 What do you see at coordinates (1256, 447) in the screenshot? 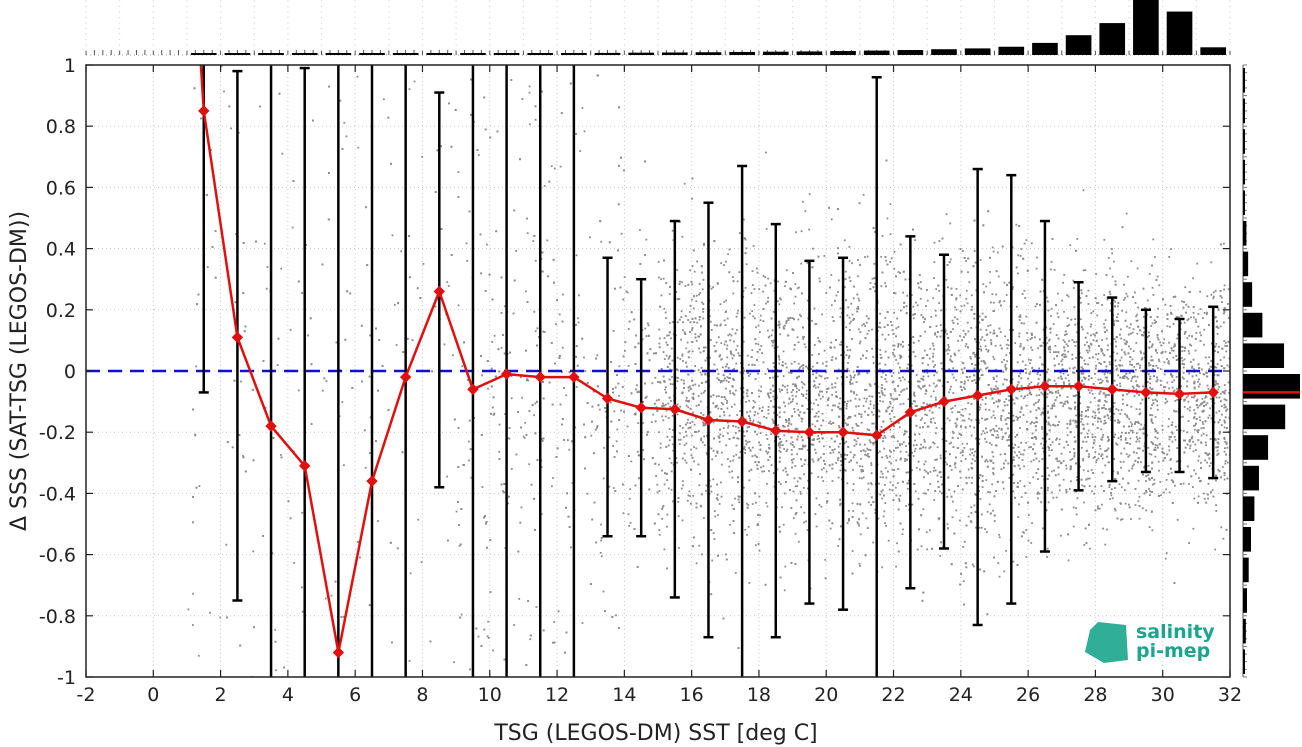
I see `right-hist-bar` at bounding box center [1256, 447].